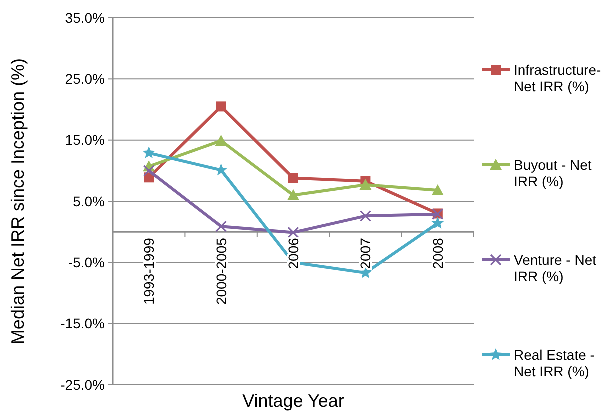 This screenshot has height=414, width=616. I want to click on x-tick-label: 2006, so click(294, 254).